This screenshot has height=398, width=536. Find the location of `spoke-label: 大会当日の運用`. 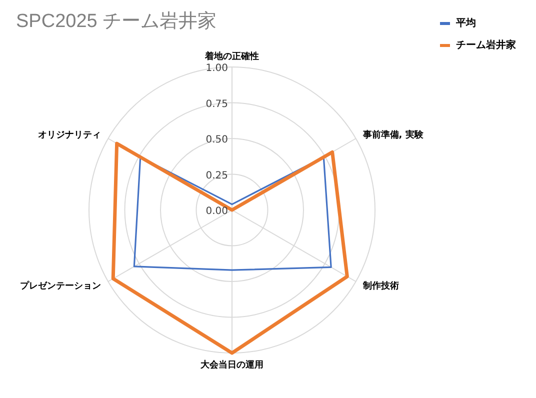

spoke-label: 大会当日の運用 is located at coordinates (232, 364).